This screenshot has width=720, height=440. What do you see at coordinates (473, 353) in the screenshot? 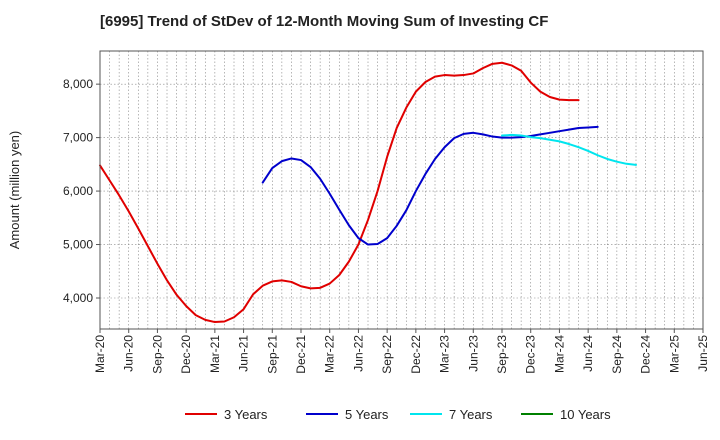
I see `x-tick-label: Jun-23` at bounding box center [473, 353].